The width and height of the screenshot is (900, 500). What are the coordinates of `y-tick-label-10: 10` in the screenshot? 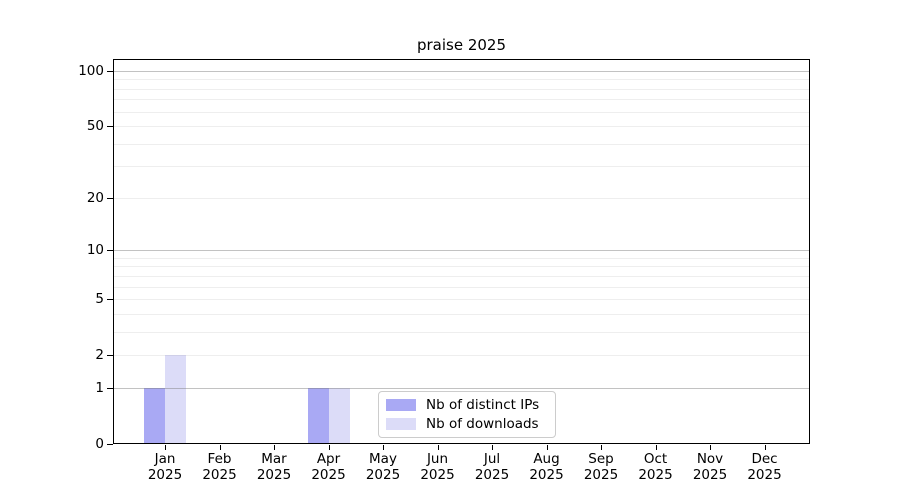 It's located at (95, 250).